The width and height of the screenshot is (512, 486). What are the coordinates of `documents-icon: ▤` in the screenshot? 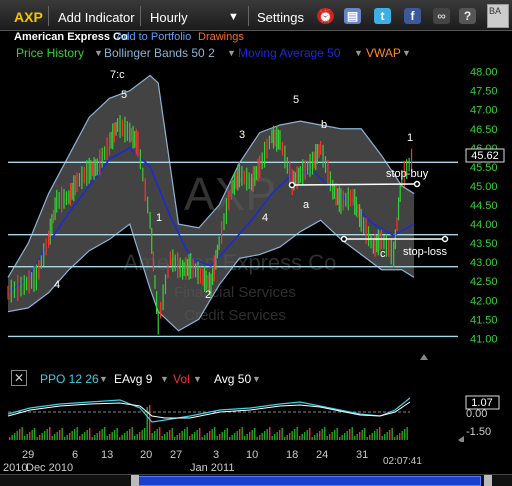 It's located at (352, 16).